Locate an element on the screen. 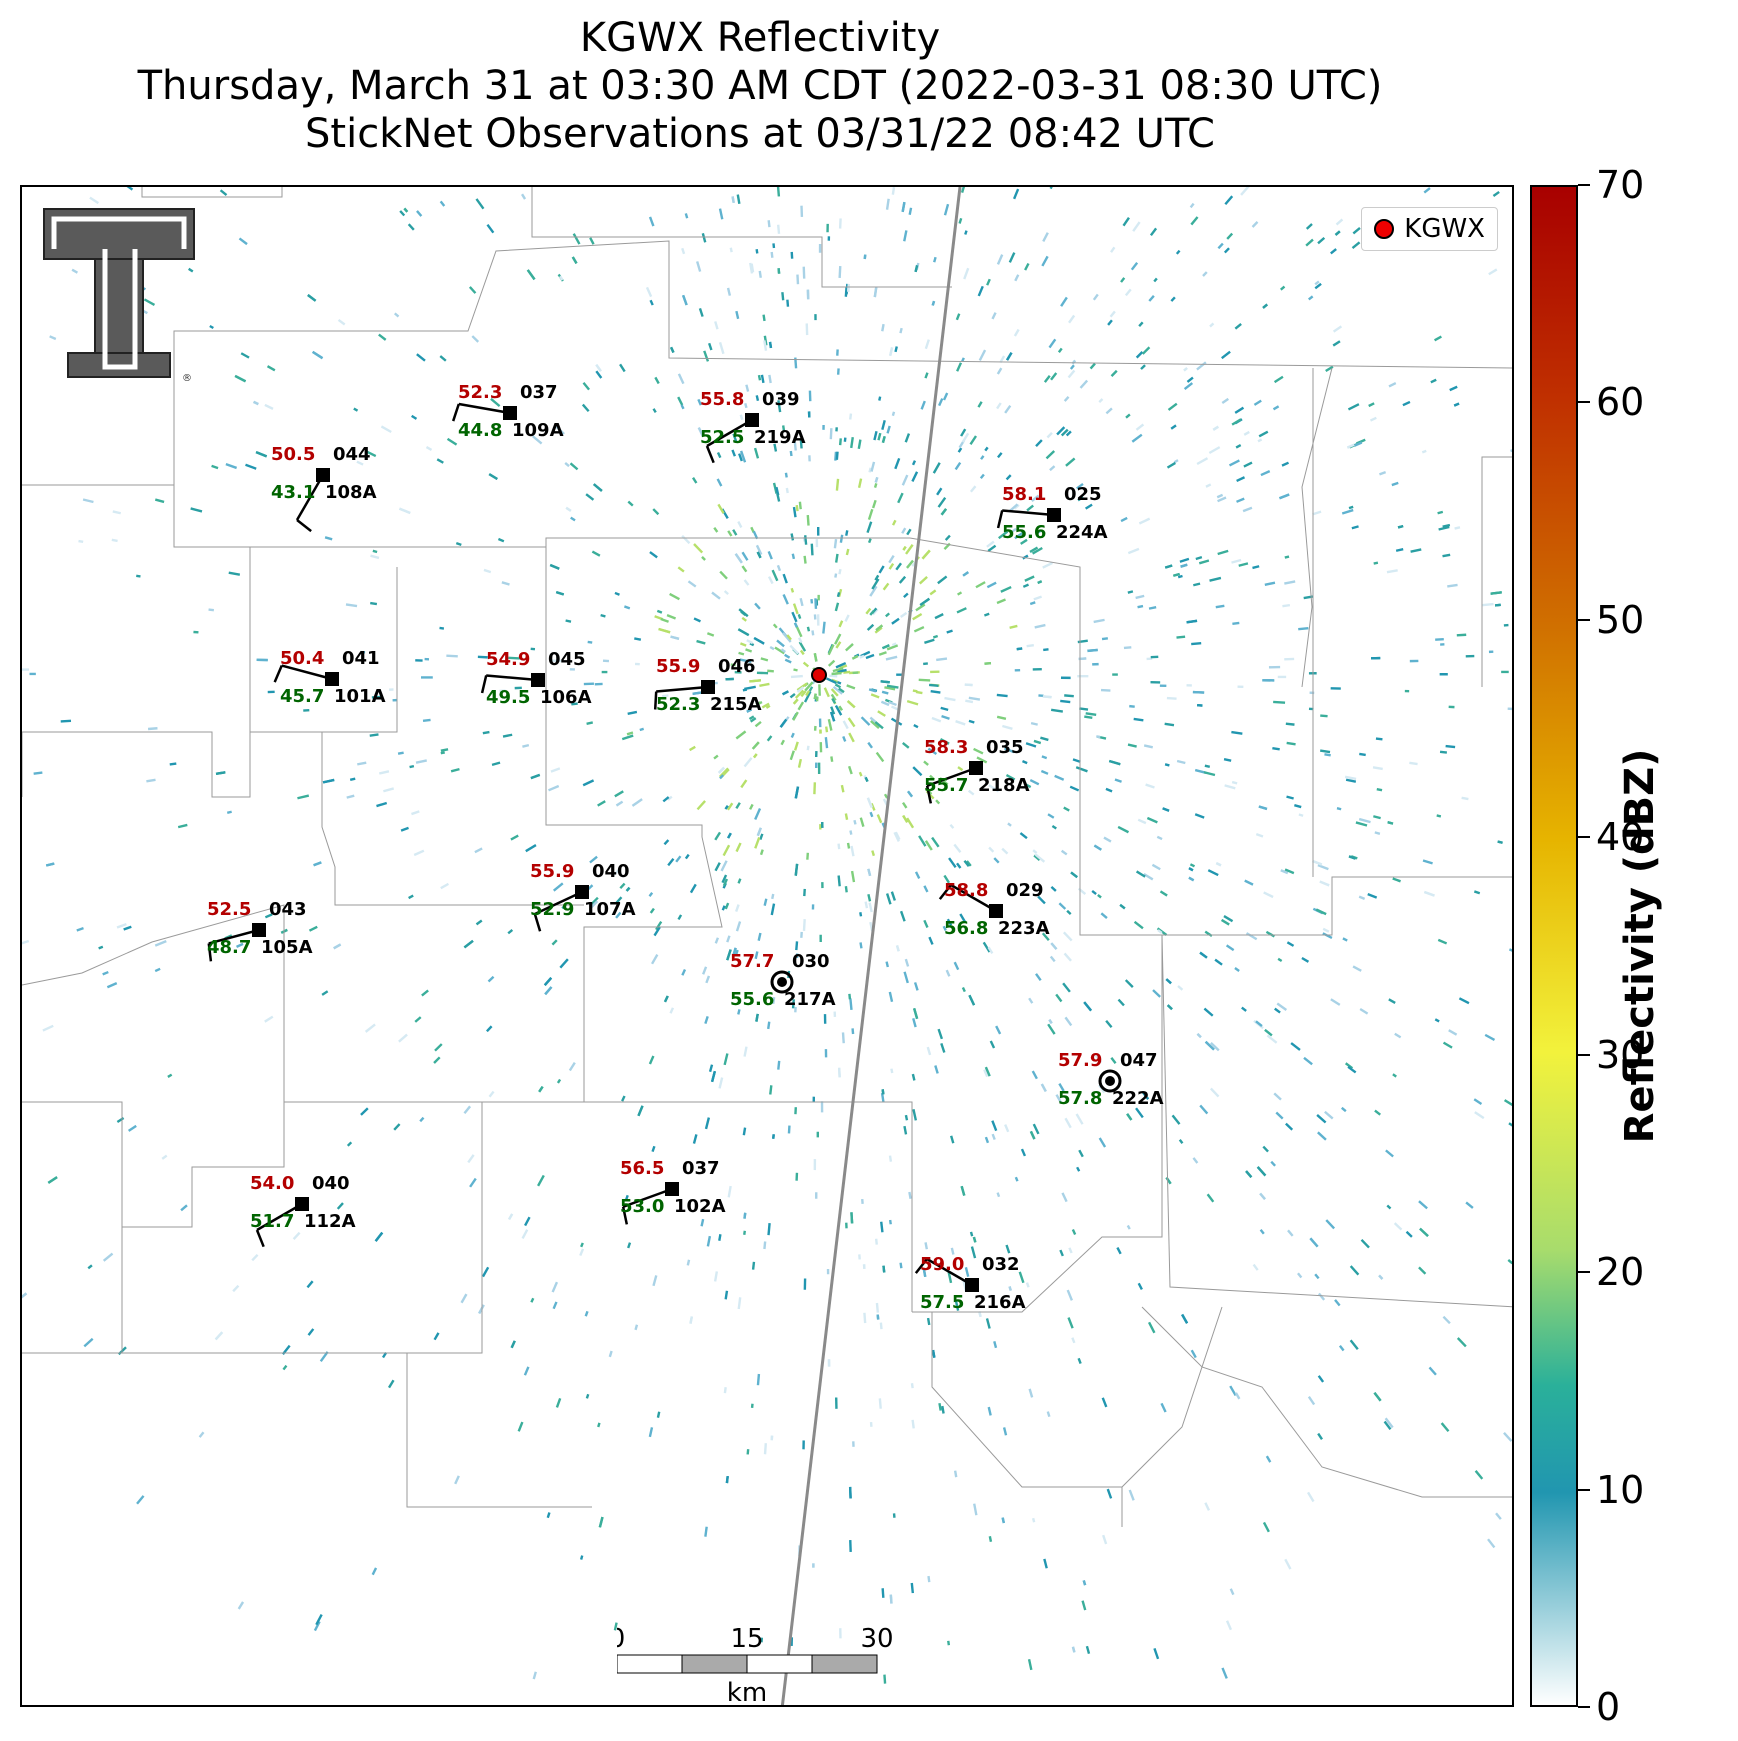  colorbar-tick-label: 10 is located at coordinates (1620, 1489).